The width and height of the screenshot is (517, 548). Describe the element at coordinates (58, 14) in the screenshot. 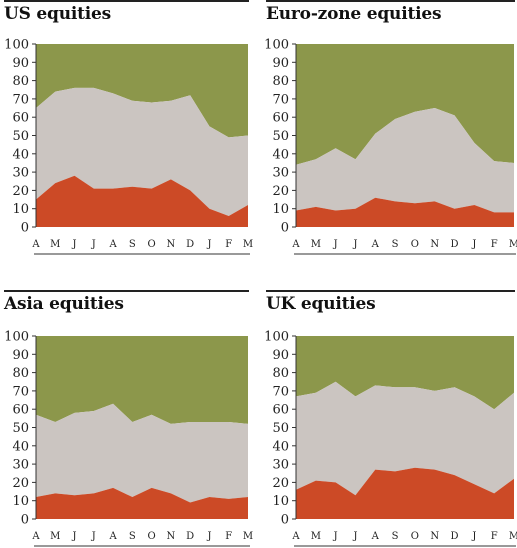

I see `chart-title: US equities` at that location.